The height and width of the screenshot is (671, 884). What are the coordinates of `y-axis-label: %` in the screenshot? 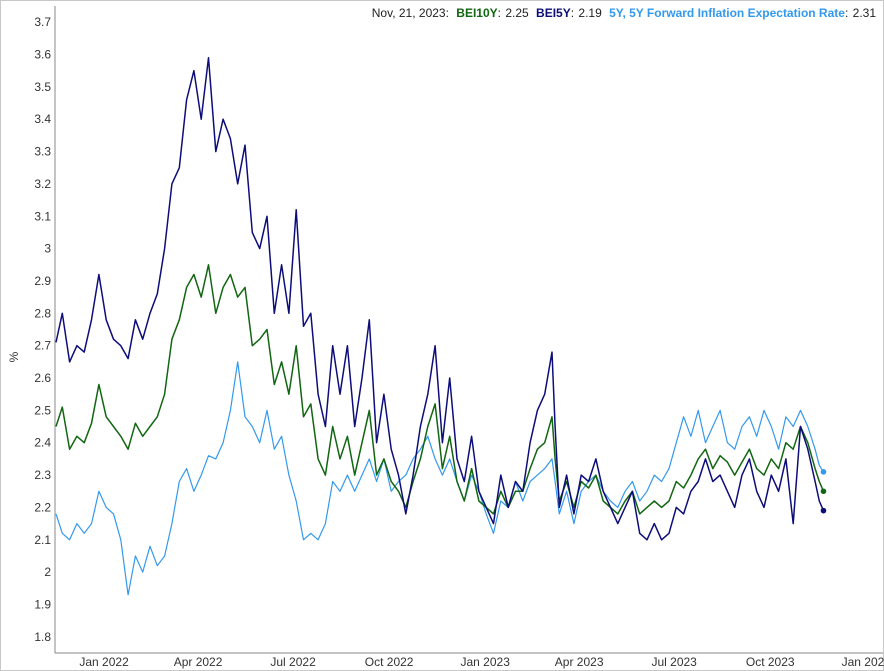 It's located at (14, 356).